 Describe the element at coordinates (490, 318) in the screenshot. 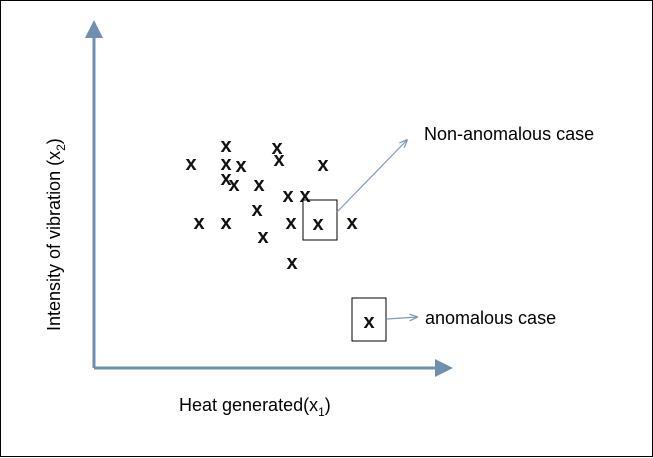

I see `anomalous-case-label: anomalous case` at that location.